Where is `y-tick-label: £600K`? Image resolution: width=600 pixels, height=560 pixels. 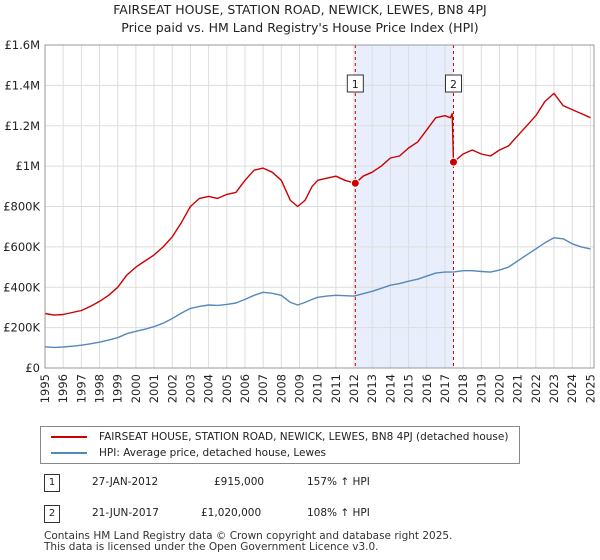
y-tick-label: £600K is located at coordinates (21, 247).